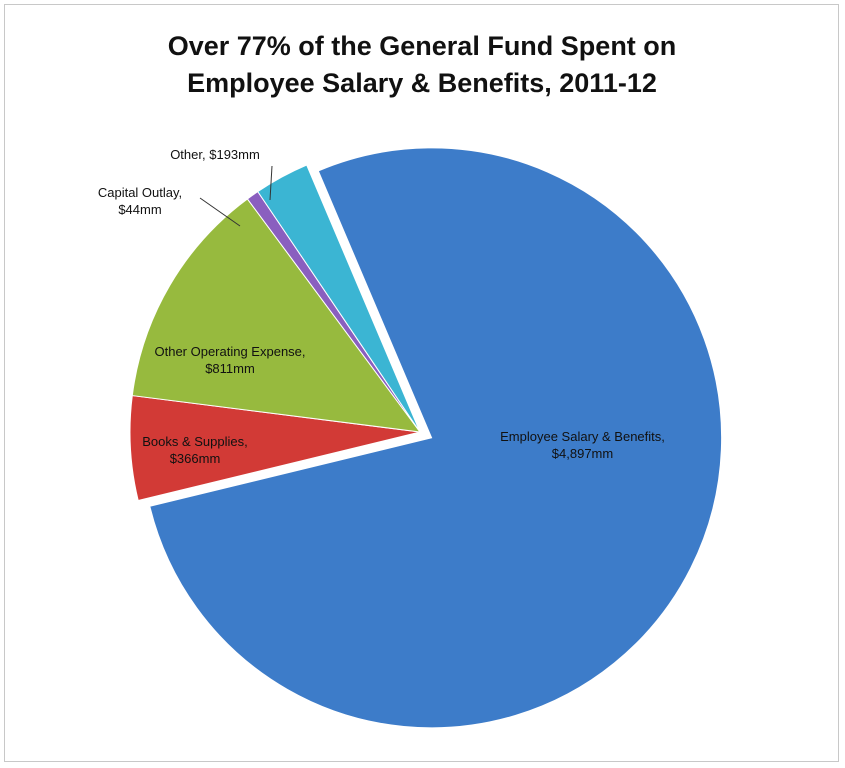  Describe the element at coordinates (582, 445) in the screenshot. I see `data-label: Employee Salary & Benefits, $4,897mm` at that location.